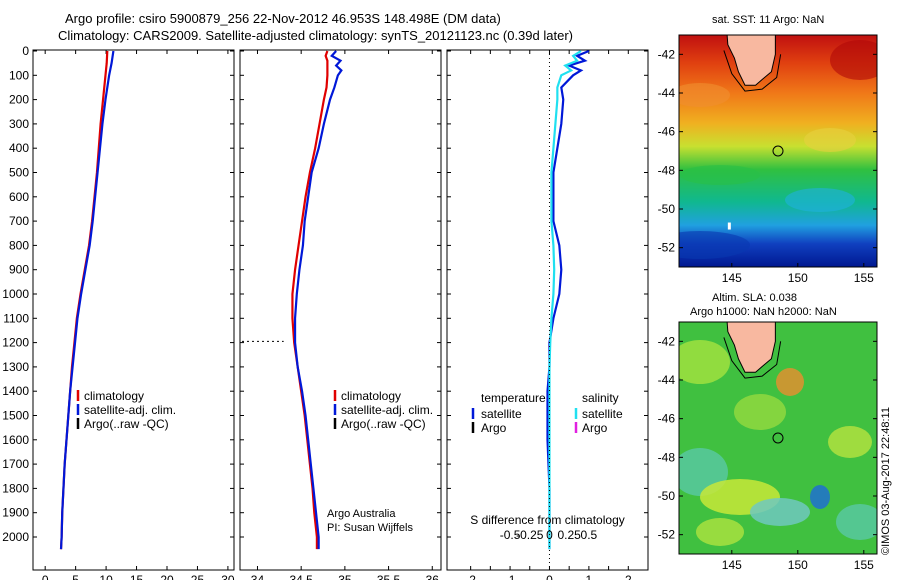 Image resolution: width=900 pixels, height=580 pixels. What do you see at coordinates (15, 343) in the screenshot?
I see `y-tick-label: 1200` at bounding box center [15, 343].